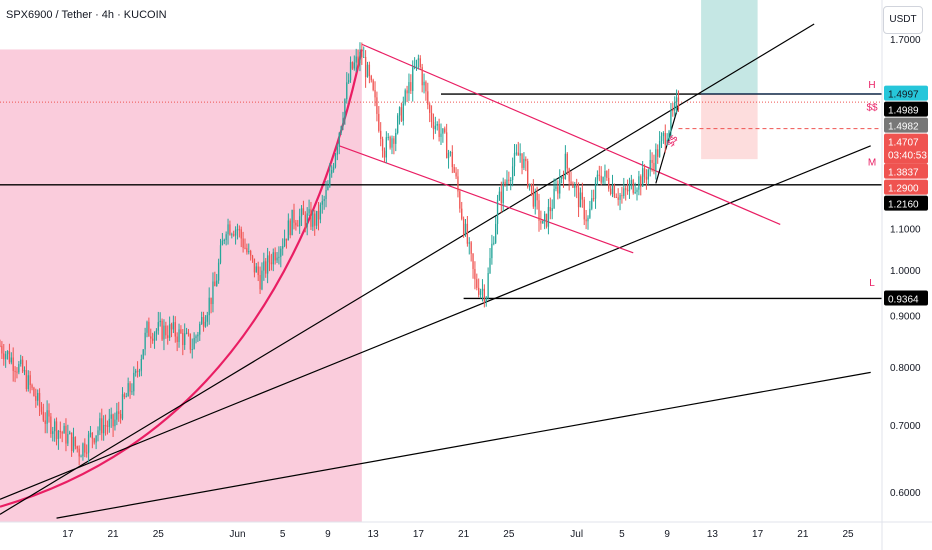  I want to click on x-tick-label: 13, so click(713, 534).